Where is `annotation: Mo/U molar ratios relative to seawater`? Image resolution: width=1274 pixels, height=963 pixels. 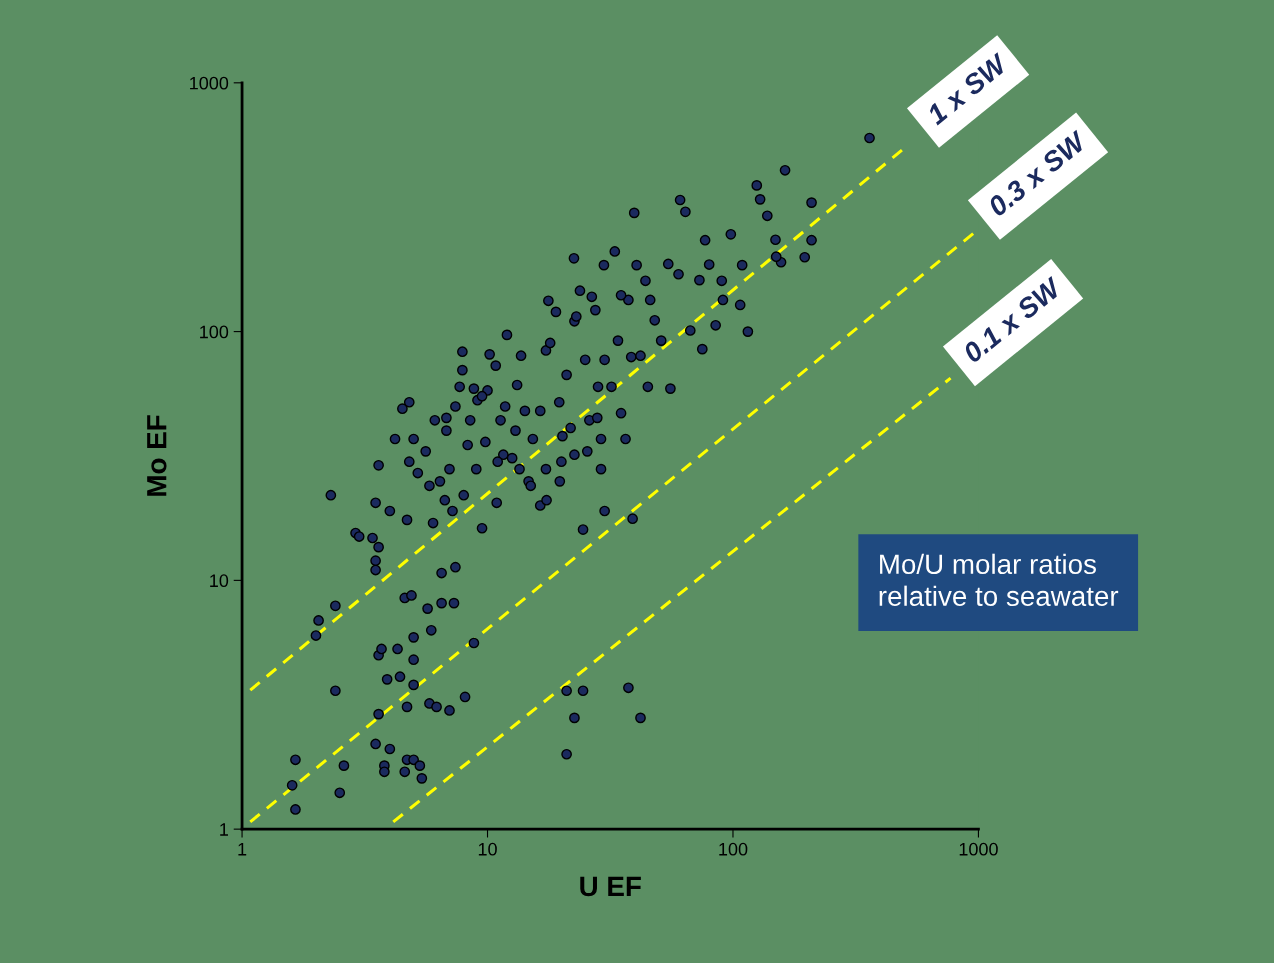 annotation: Mo/U molar ratios relative to seawater is located at coordinates (999, 580).